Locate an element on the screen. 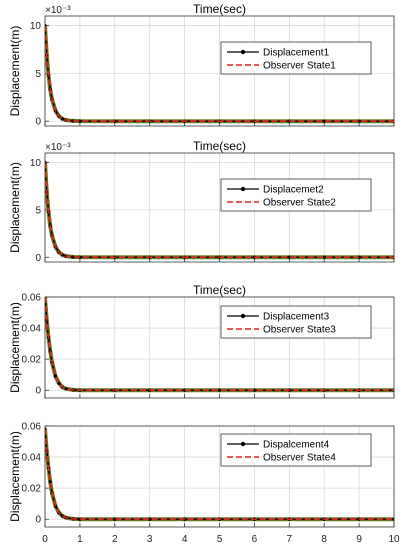 Image resolution: width=406 pixels, height=550 pixels. x-tick-label: 6 is located at coordinates (255, 539).